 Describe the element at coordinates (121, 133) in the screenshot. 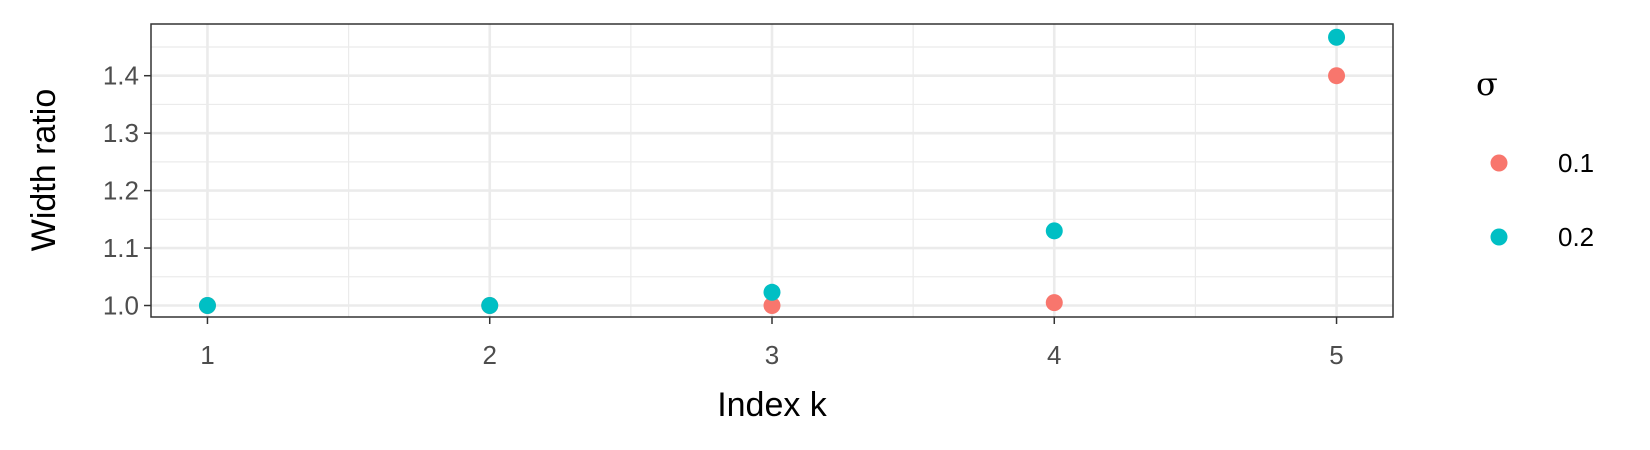

I see `y-tick-label: 1.3` at that location.